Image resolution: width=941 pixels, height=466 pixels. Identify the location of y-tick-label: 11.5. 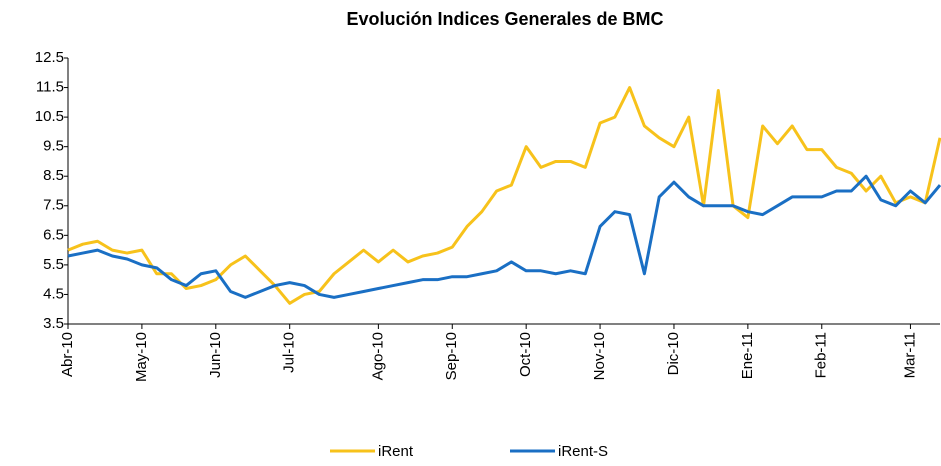
(50, 87).